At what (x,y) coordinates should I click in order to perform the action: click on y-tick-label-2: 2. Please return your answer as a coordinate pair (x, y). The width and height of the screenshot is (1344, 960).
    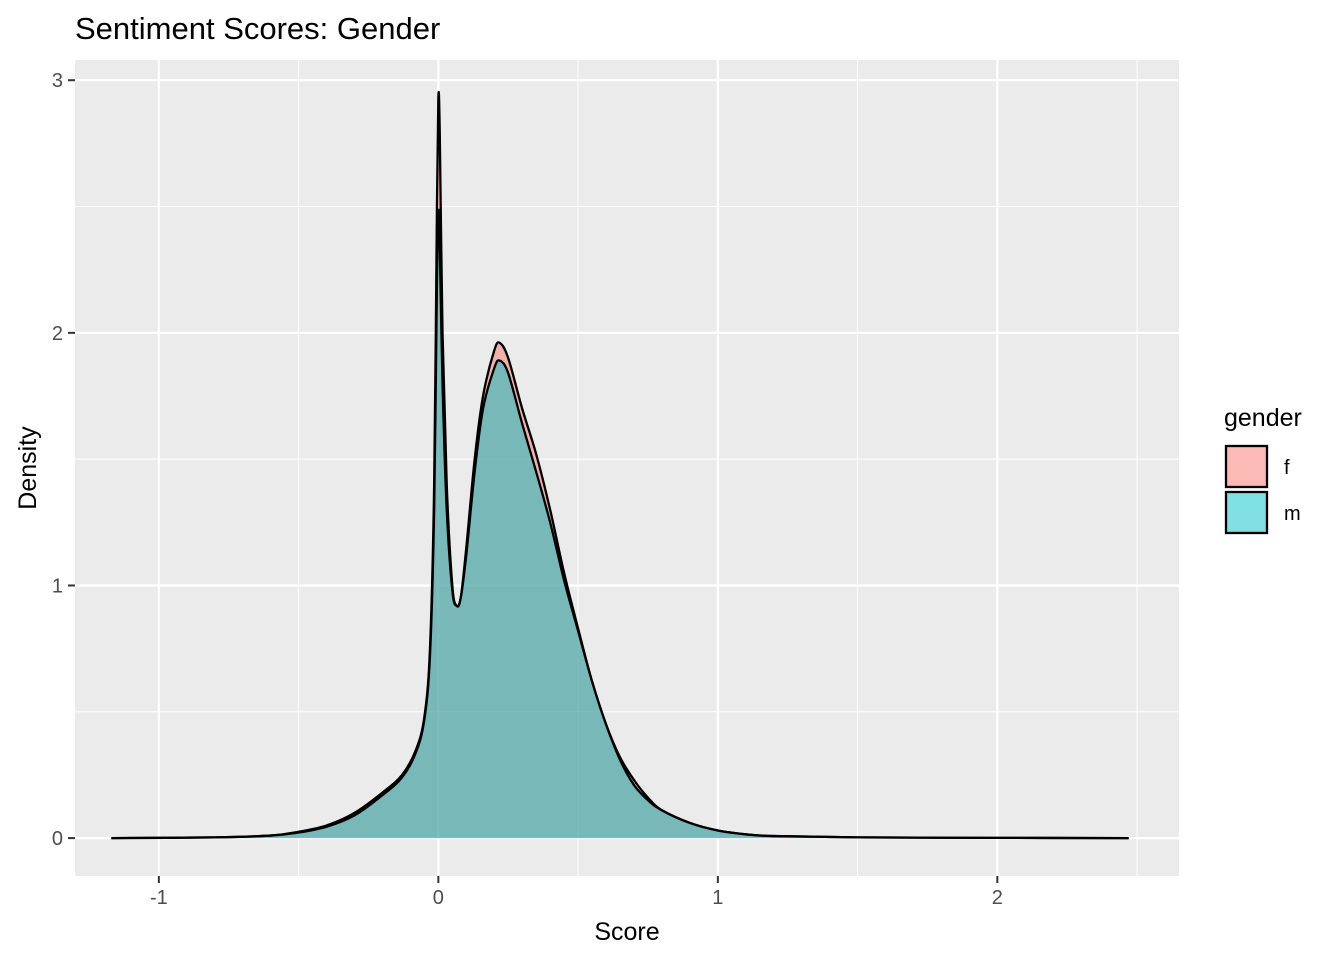
    Looking at the image, I should click on (57, 334).